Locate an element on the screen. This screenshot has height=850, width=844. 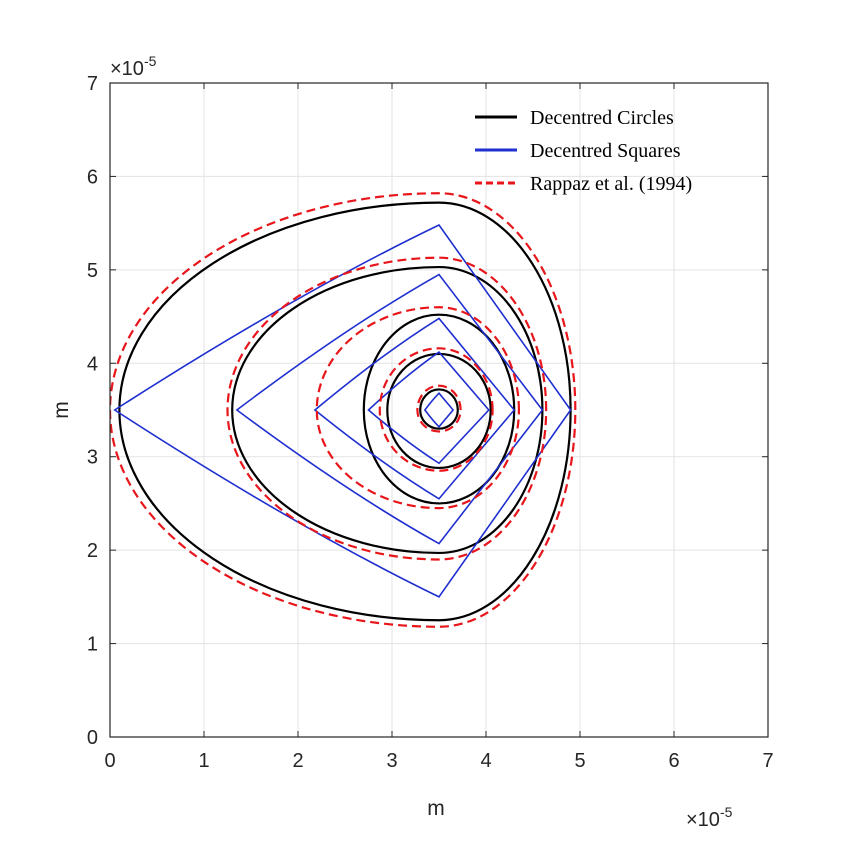
x-exponent: ×10⁻⁵ is located at coordinates (709, 817).